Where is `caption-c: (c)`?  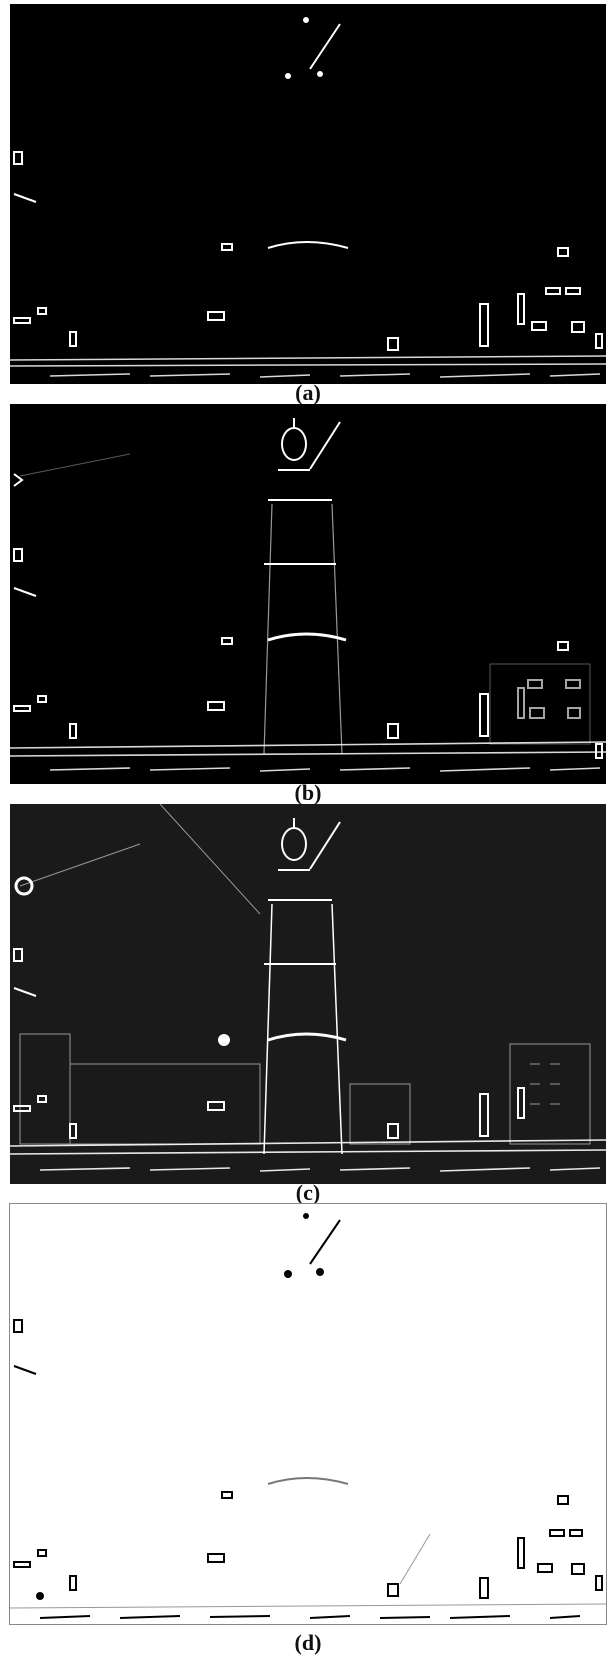 caption-c: (c) is located at coordinates (308, 1192).